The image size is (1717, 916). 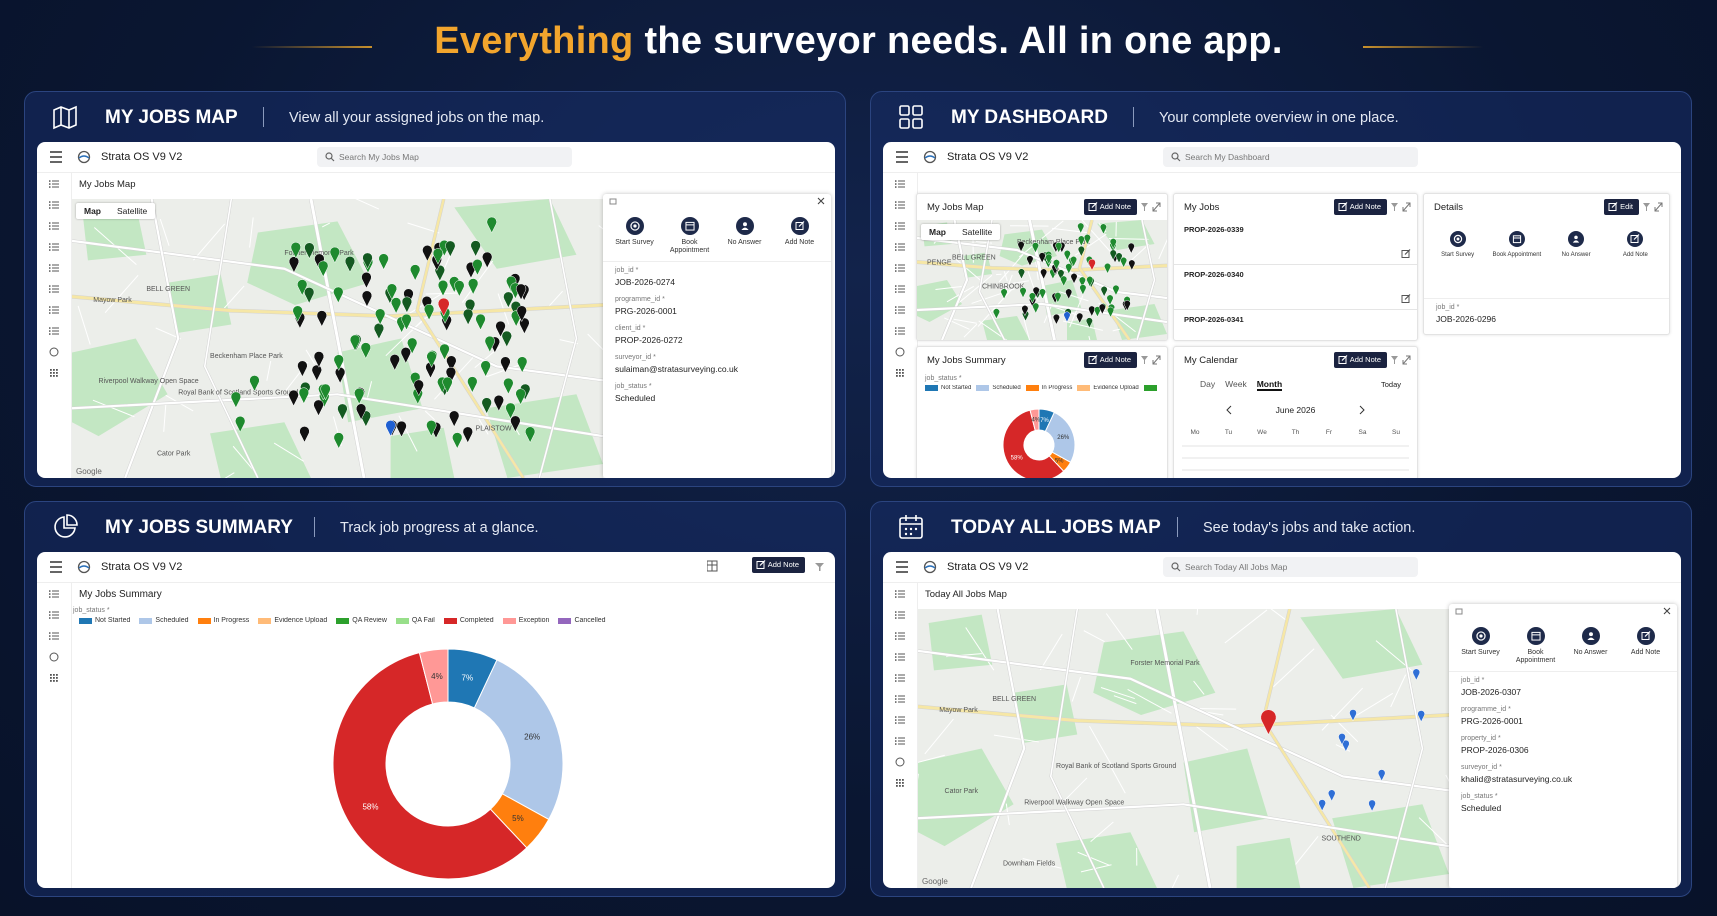 What do you see at coordinates (164, 620) in the screenshot?
I see `legend-item: Scheduled` at bounding box center [164, 620].